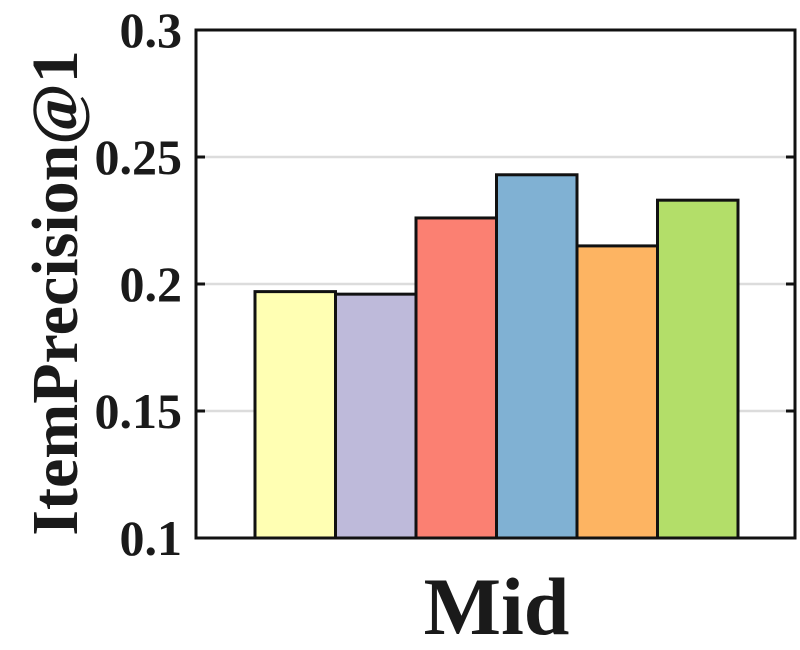 This screenshot has width=800, height=650. Describe the element at coordinates (497, 605) in the screenshot. I see `x-axis-label: Mid` at that location.